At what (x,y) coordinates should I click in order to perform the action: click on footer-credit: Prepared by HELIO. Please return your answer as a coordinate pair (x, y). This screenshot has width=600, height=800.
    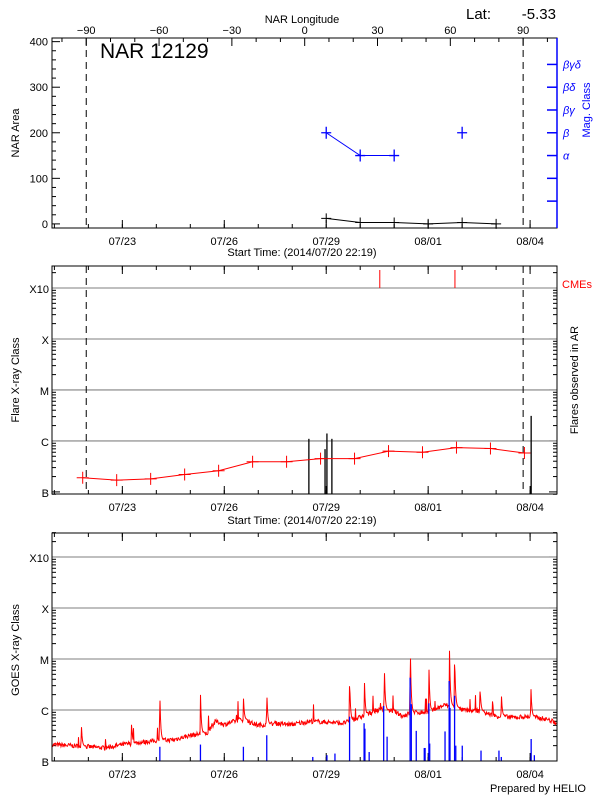
    Looking at the image, I should click on (538, 789).